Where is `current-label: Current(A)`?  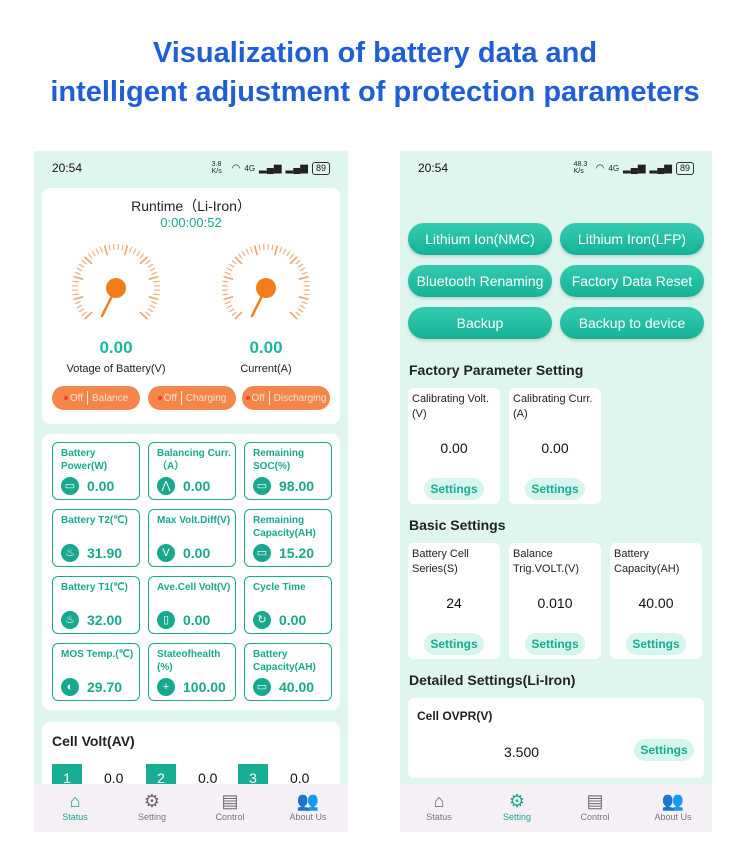 current-label: Current(A) is located at coordinates (266, 369).